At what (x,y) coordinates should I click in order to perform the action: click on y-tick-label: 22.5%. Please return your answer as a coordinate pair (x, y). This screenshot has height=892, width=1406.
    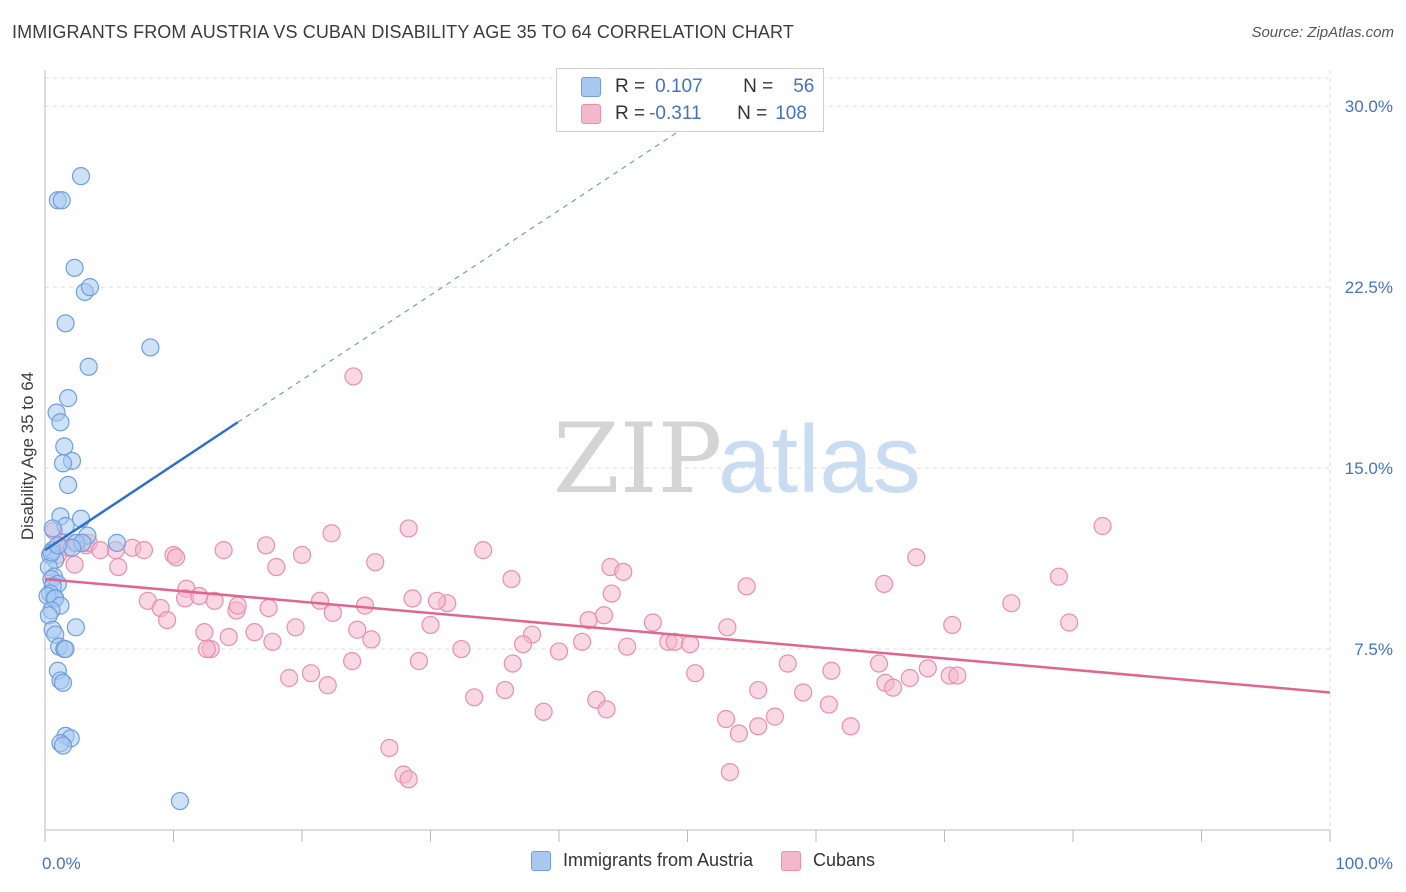
    Looking at the image, I should click on (1369, 287).